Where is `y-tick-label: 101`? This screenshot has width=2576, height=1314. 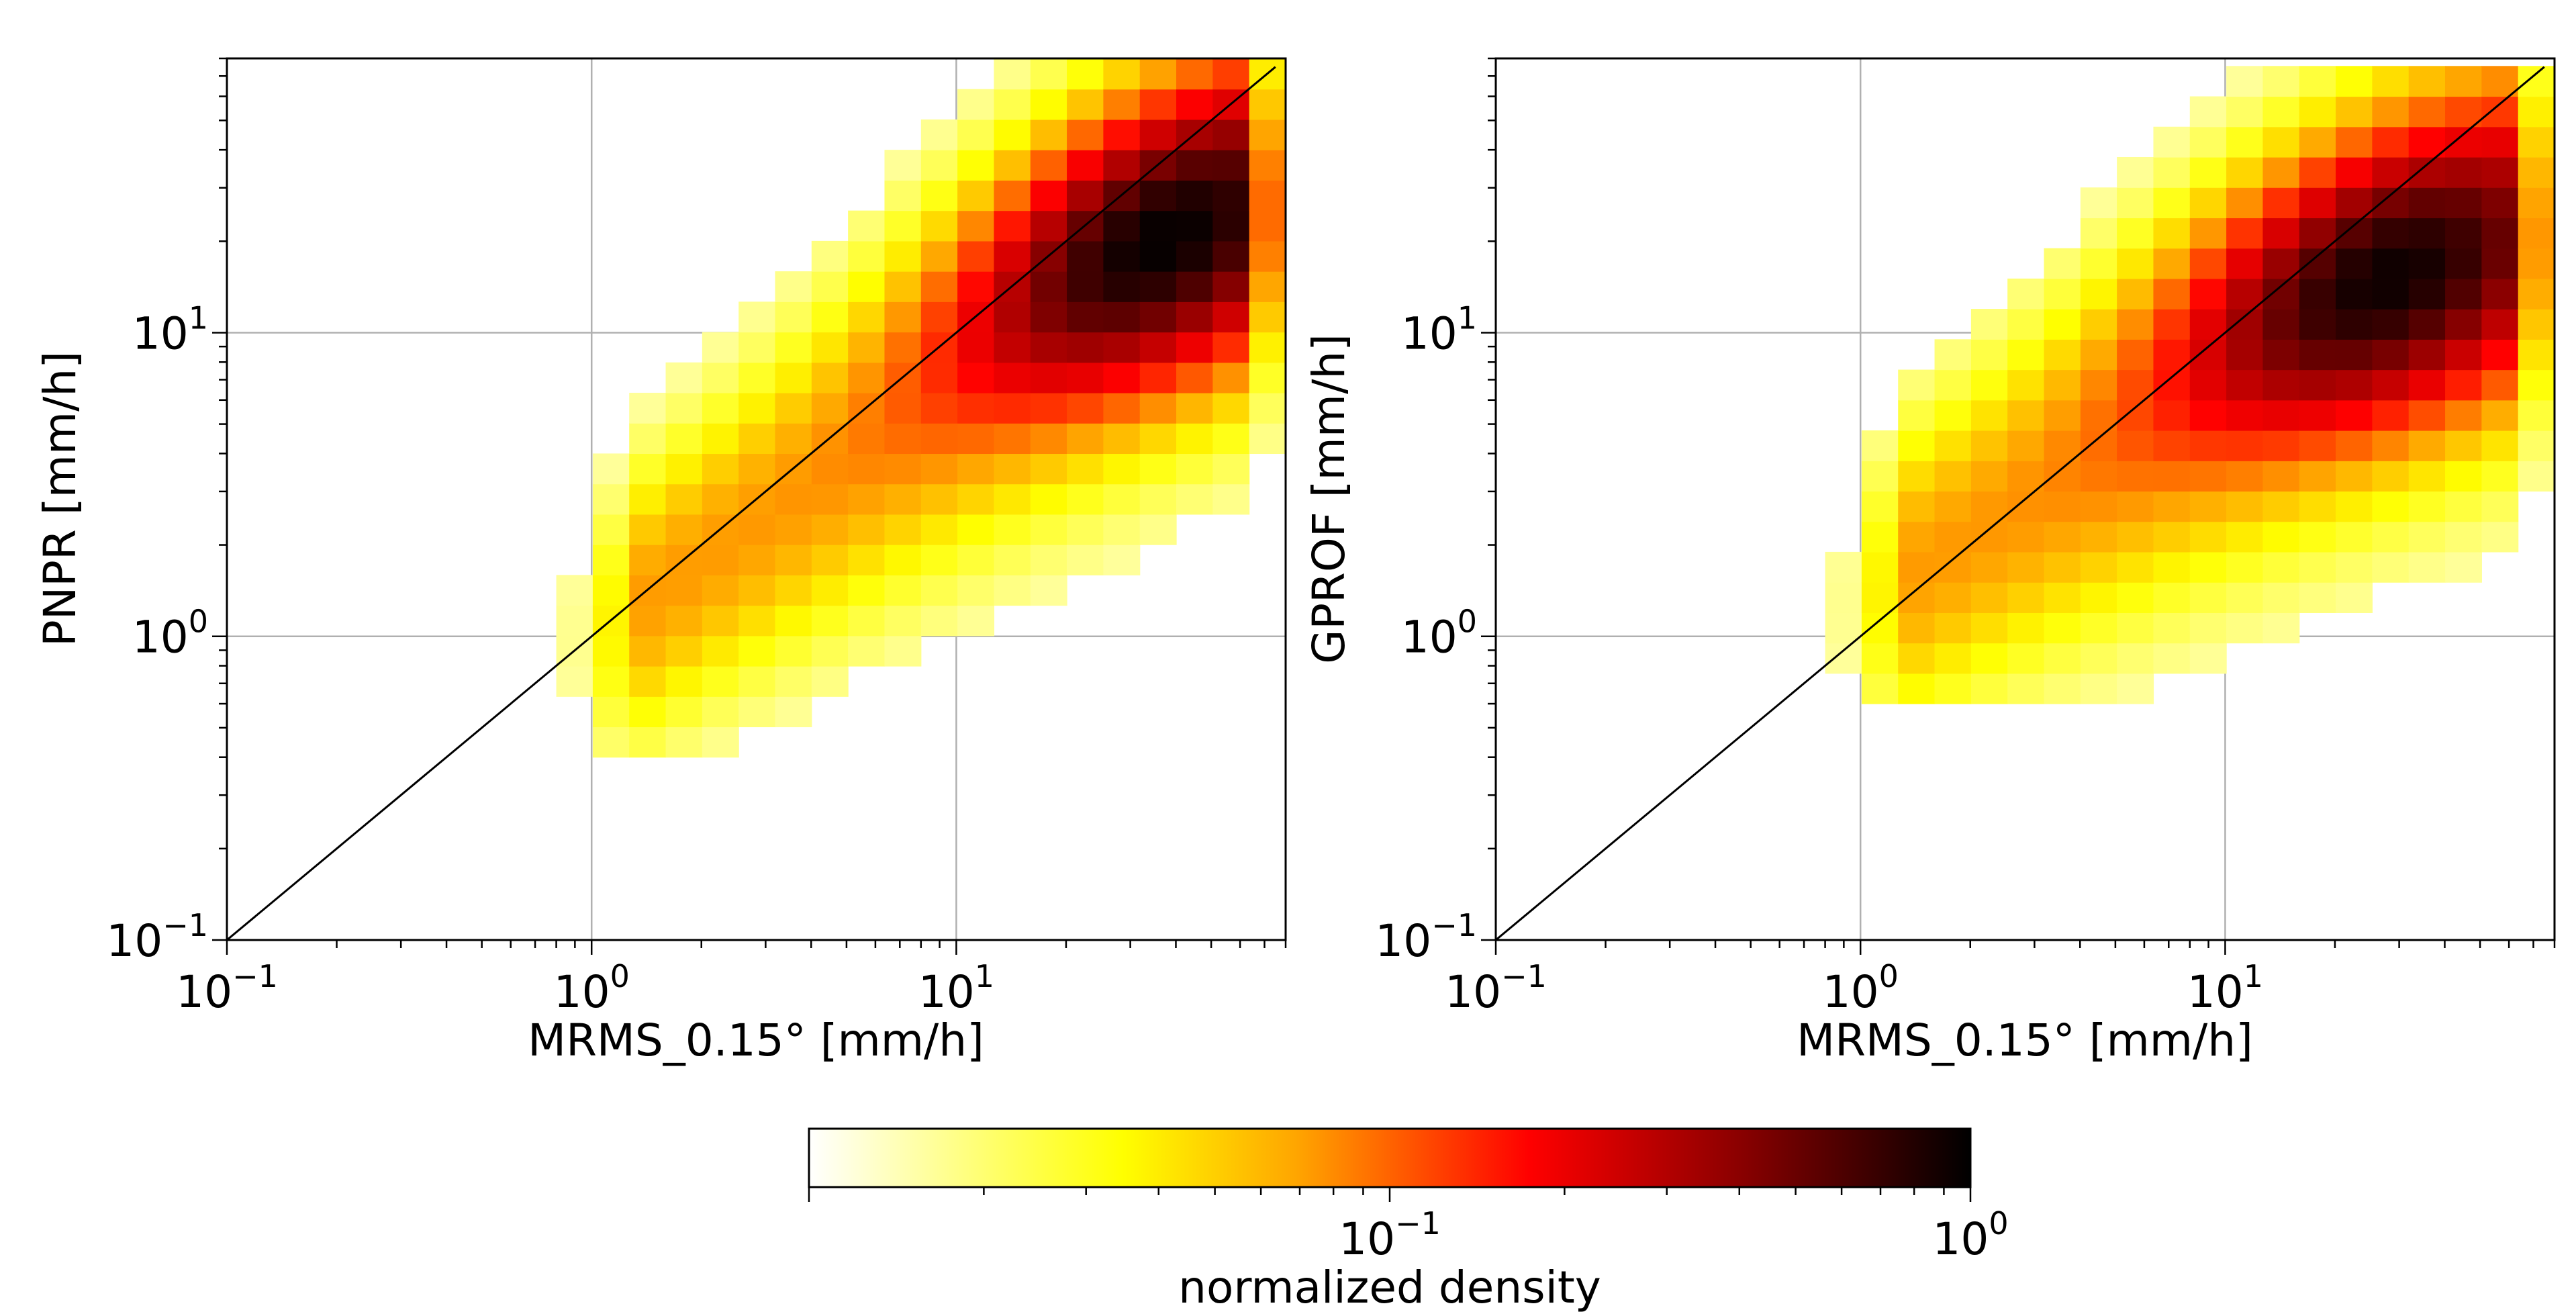 y-tick-label: 101 is located at coordinates (170, 329).